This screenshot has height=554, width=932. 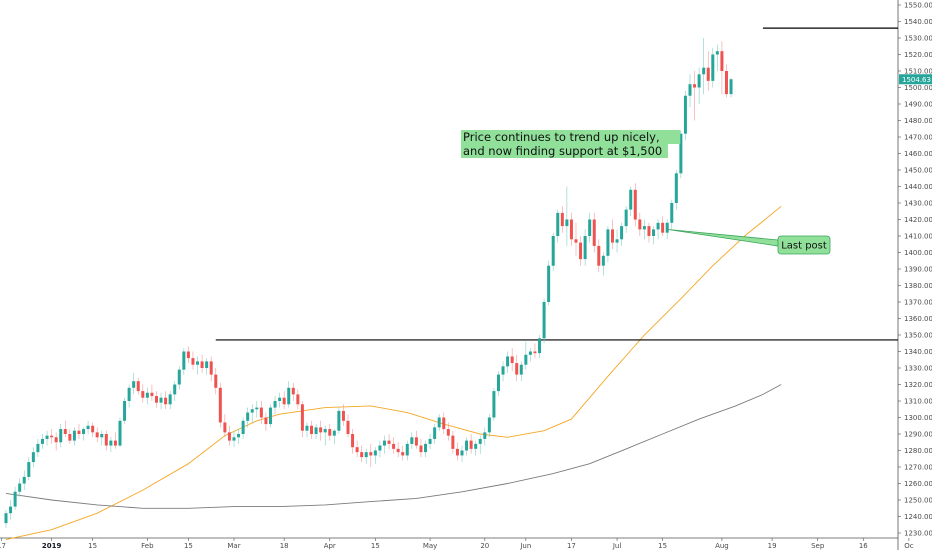 What do you see at coordinates (3, 546) in the screenshot?
I see `x-tick-label: 17` at bounding box center [3, 546].